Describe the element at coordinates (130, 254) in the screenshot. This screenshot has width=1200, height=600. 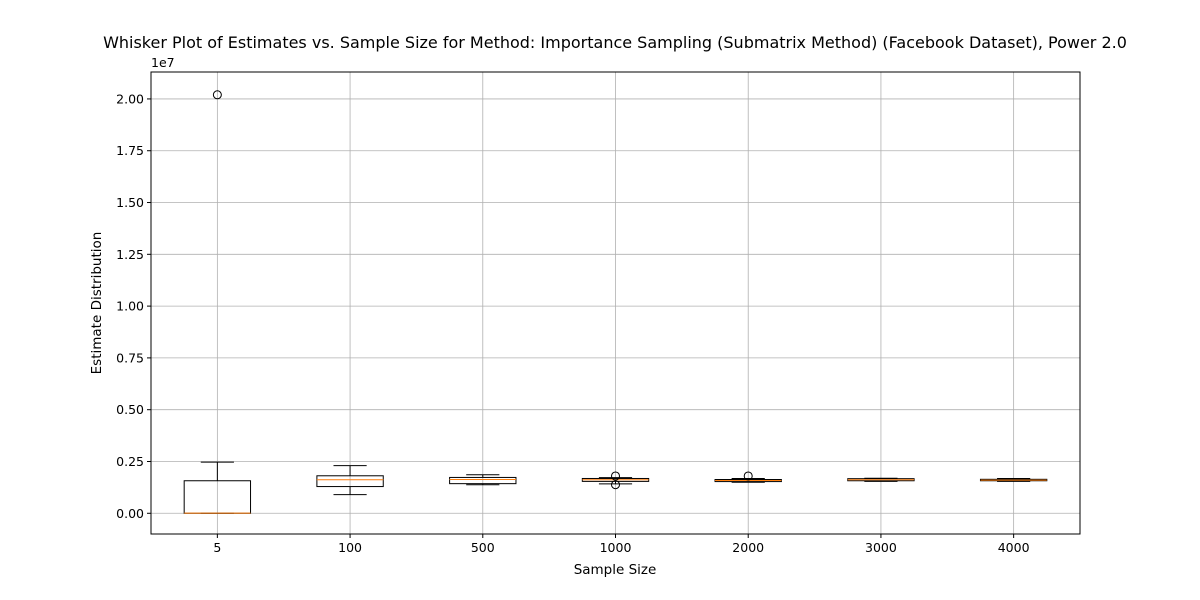
I see `y-tick-label: 1.25` at that location.